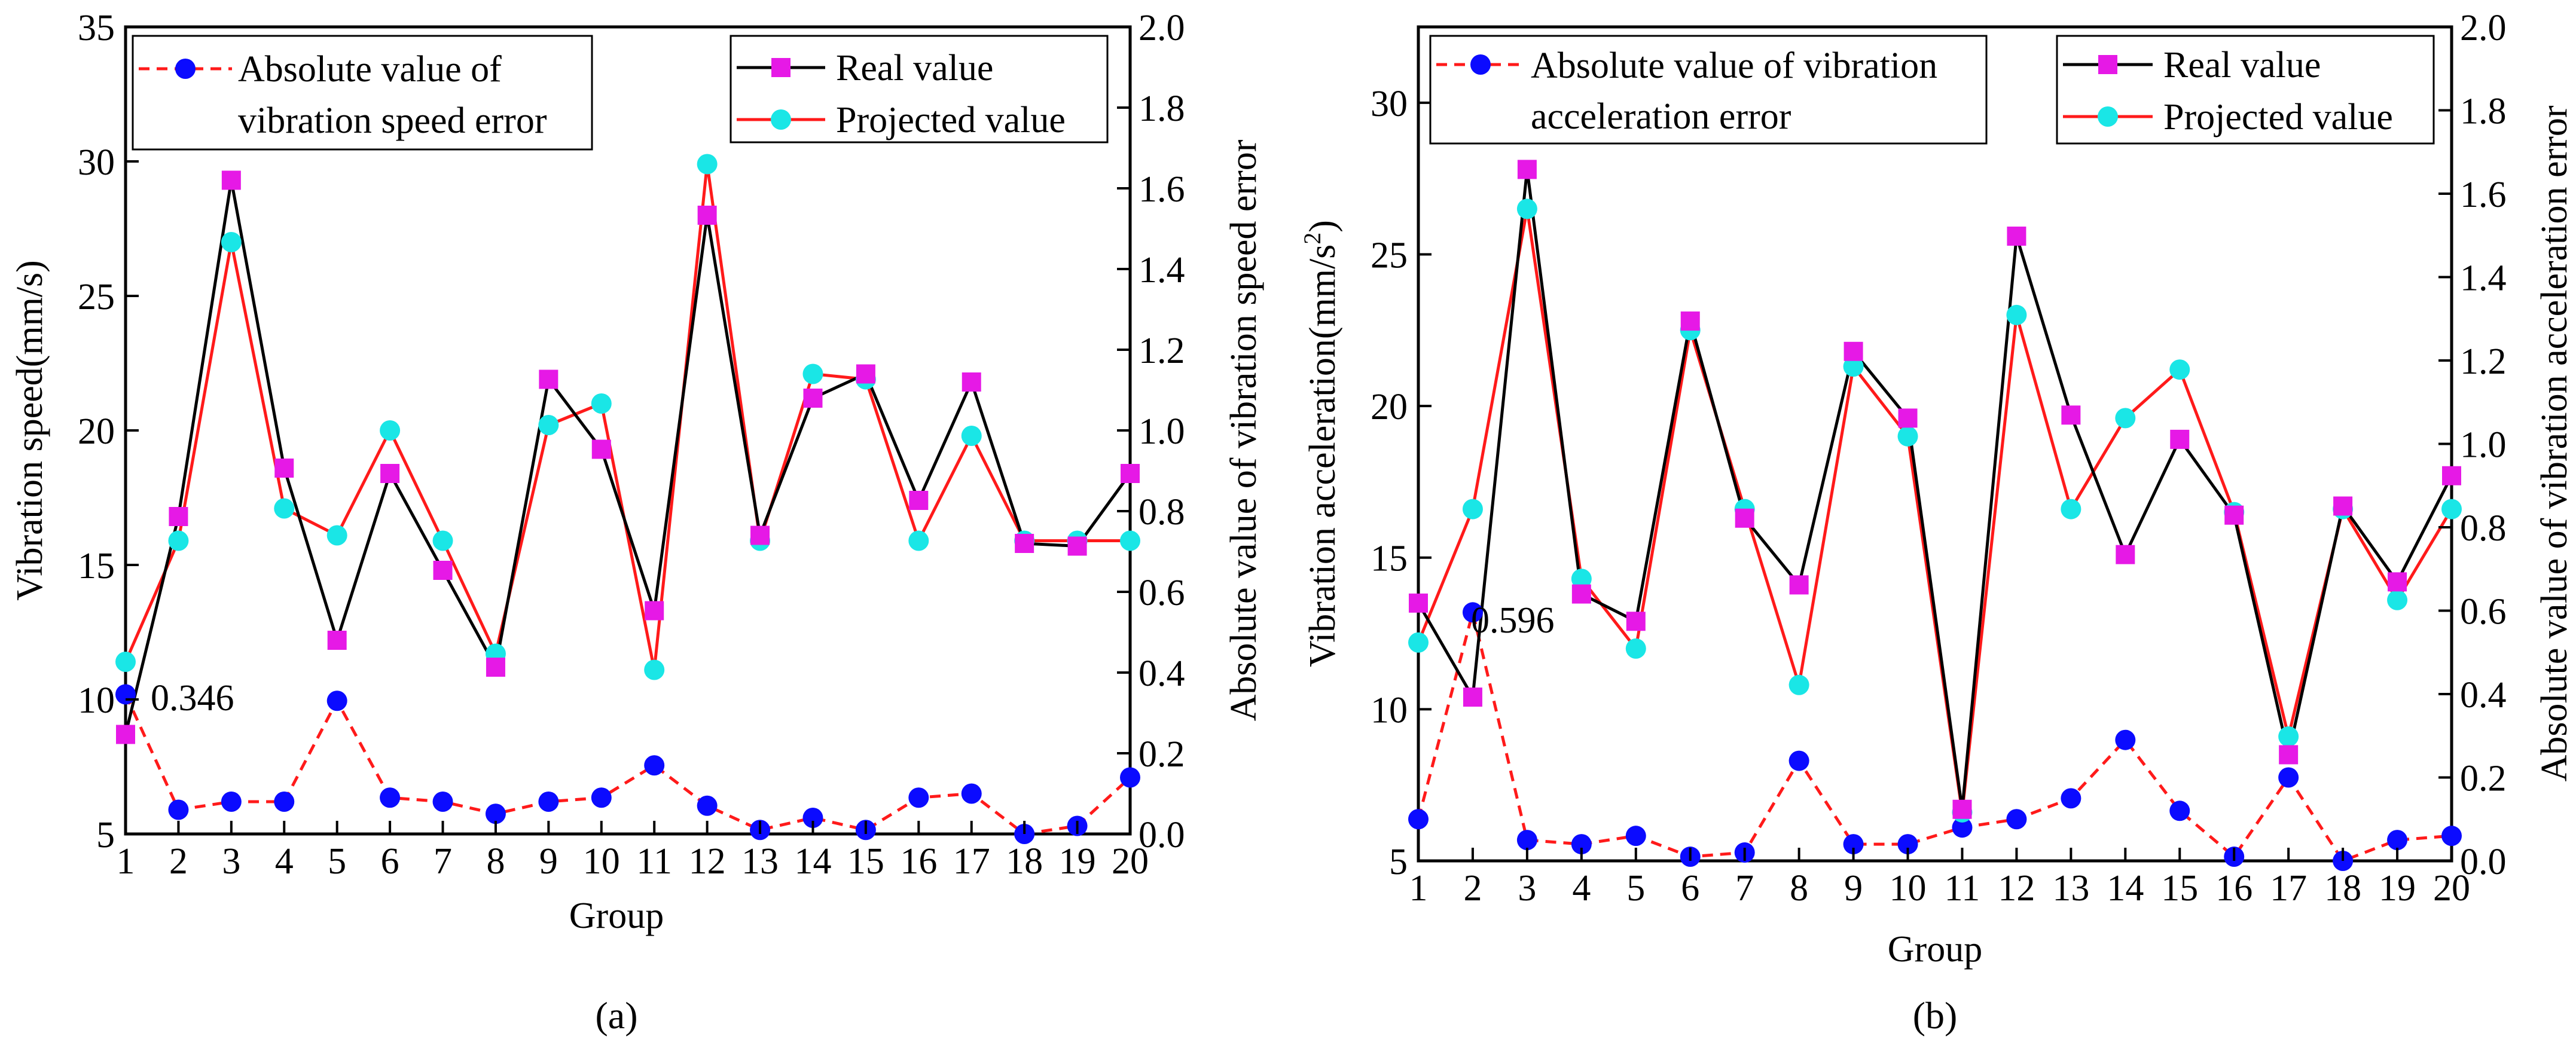 Image resolution: width=2576 pixels, height=1045 pixels. Describe the element at coordinates (1162, 108) in the screenshot. I see `y-tick-label-right-a-9: 1.8` at that location.